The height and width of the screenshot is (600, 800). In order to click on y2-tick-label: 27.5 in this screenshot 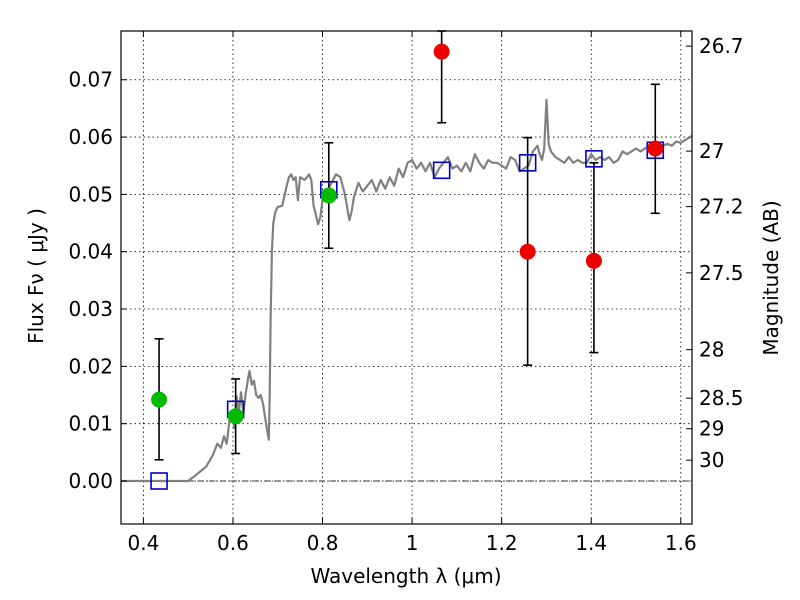, I will do `click(721, 273)`.